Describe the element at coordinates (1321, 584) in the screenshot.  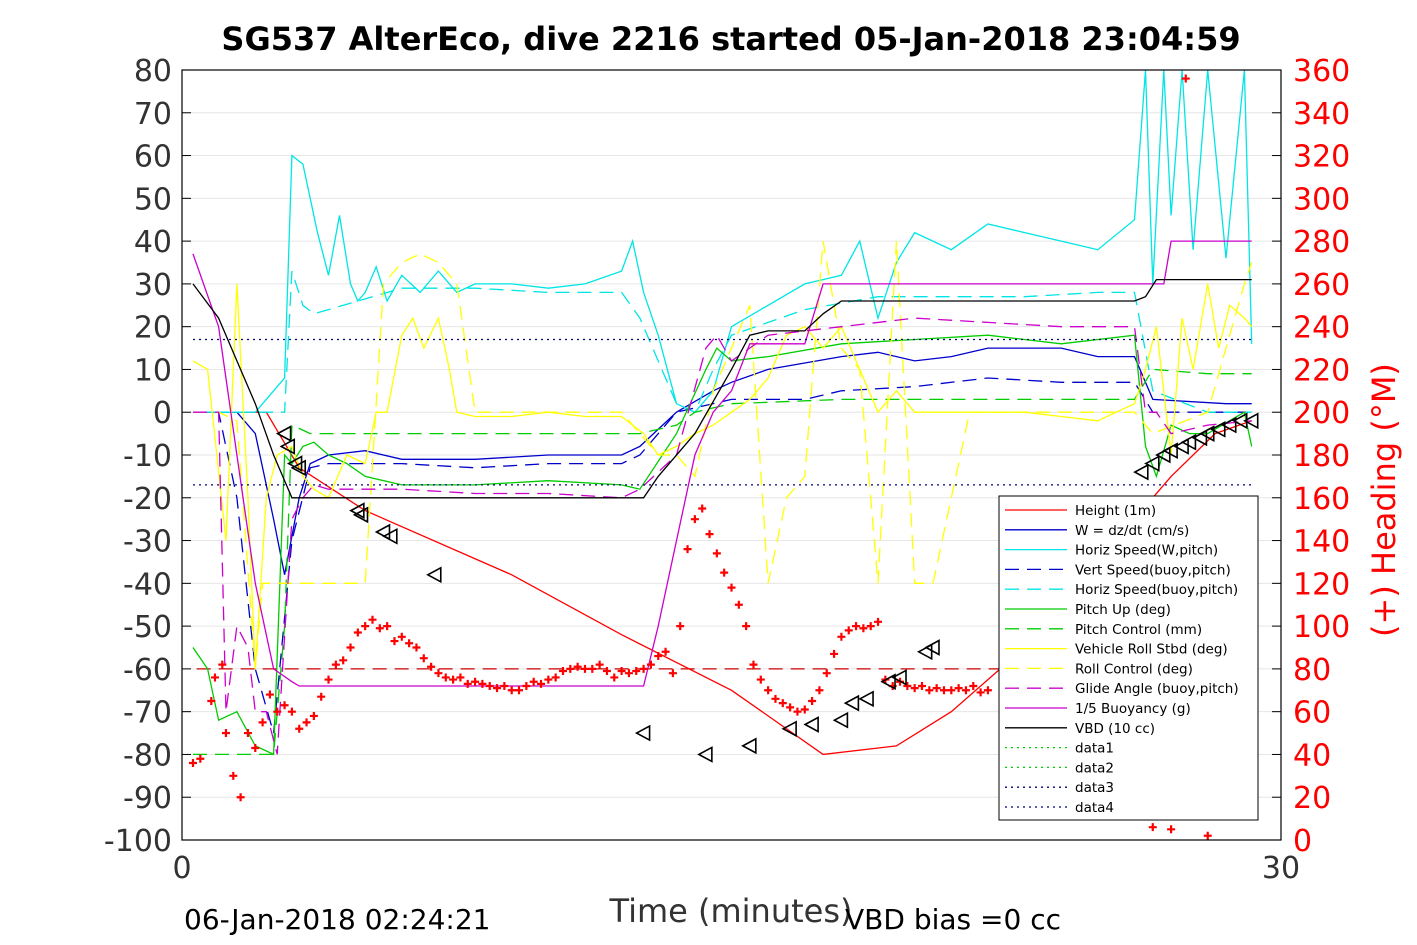
I see `y2-tick-label: 120` at that location.